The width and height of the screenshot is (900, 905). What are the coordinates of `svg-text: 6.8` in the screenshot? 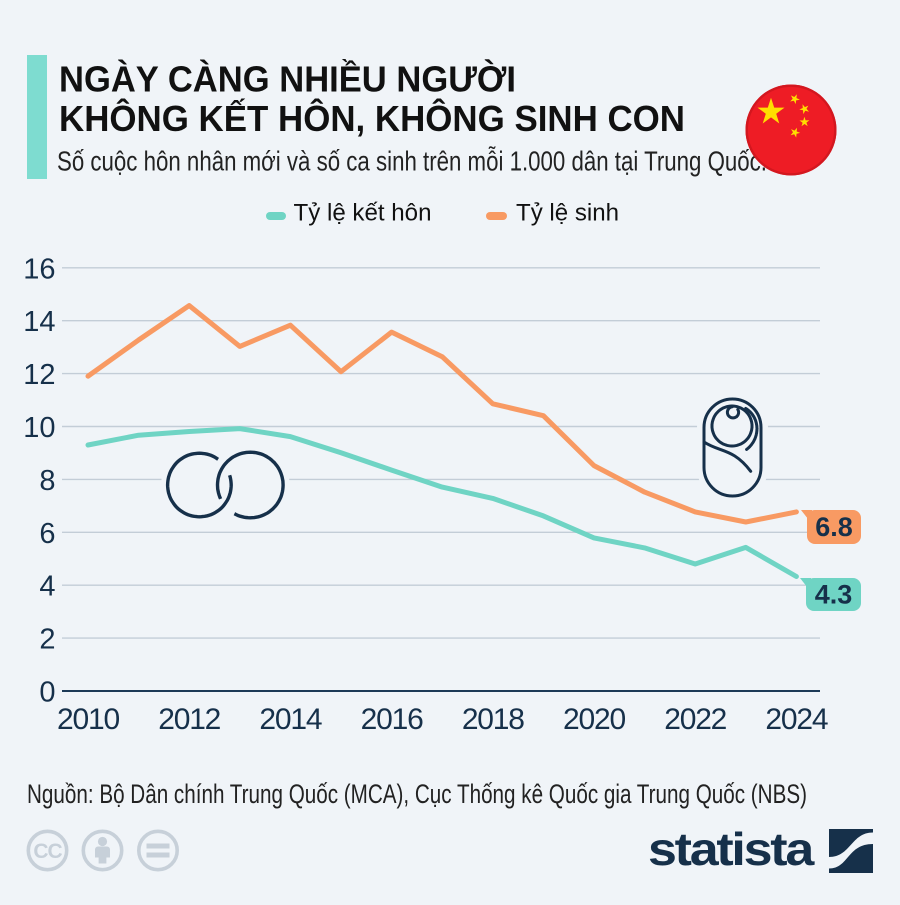 It's located at (834, 527).